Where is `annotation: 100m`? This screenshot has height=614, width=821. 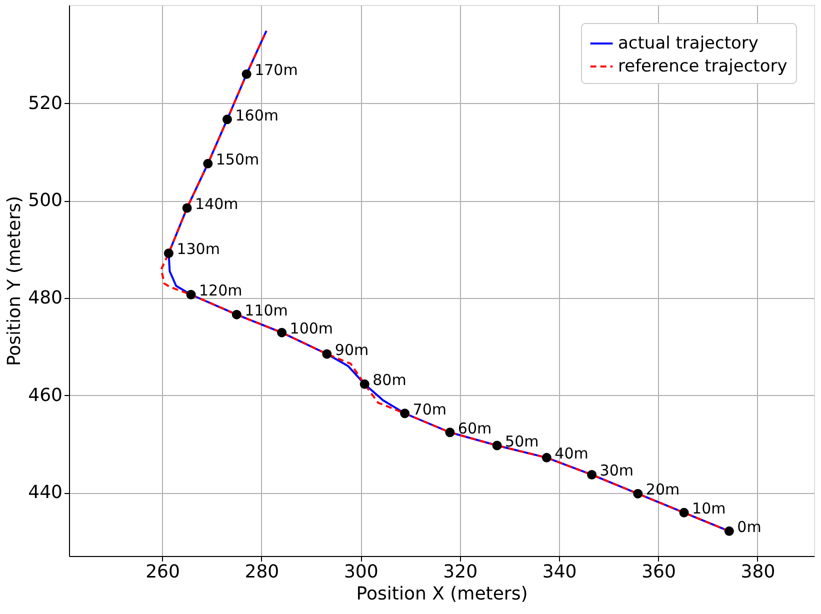 annotation: 100m is located at coordinates (312, 329).